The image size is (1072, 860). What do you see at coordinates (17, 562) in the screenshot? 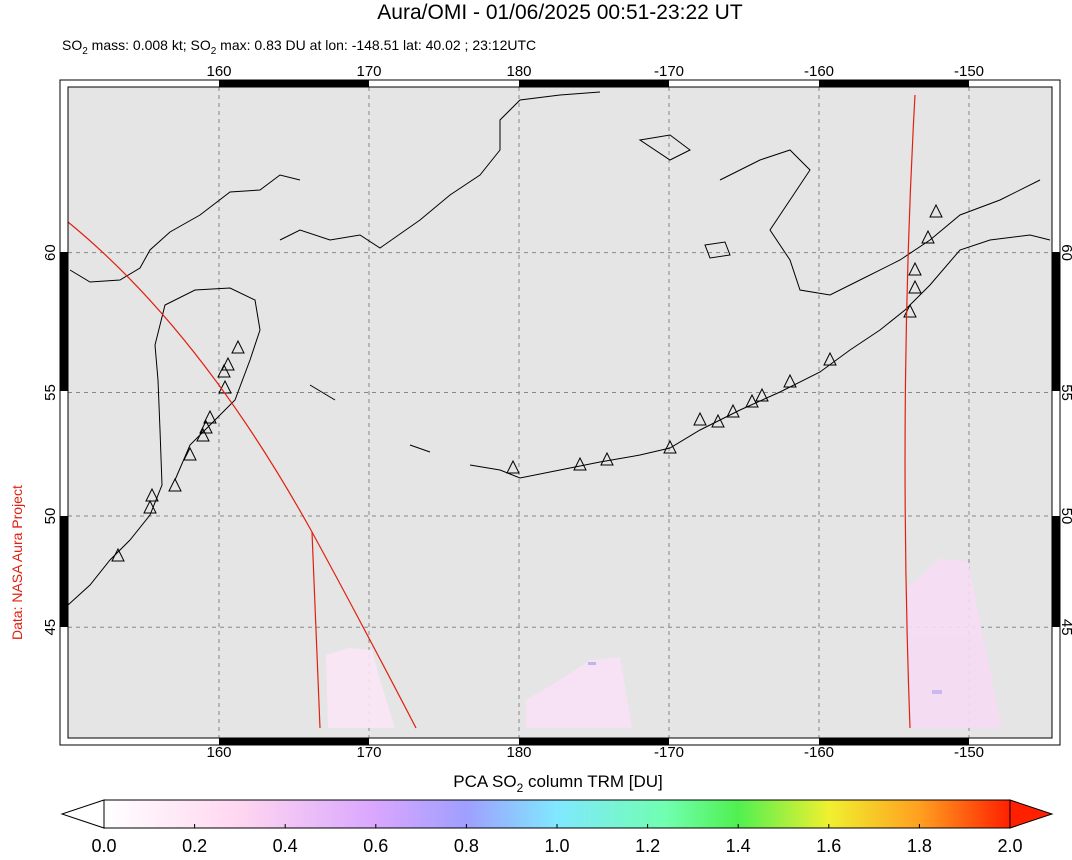
I see `credit: Data: NASA Aura Project` at bounding box center [17, 562].